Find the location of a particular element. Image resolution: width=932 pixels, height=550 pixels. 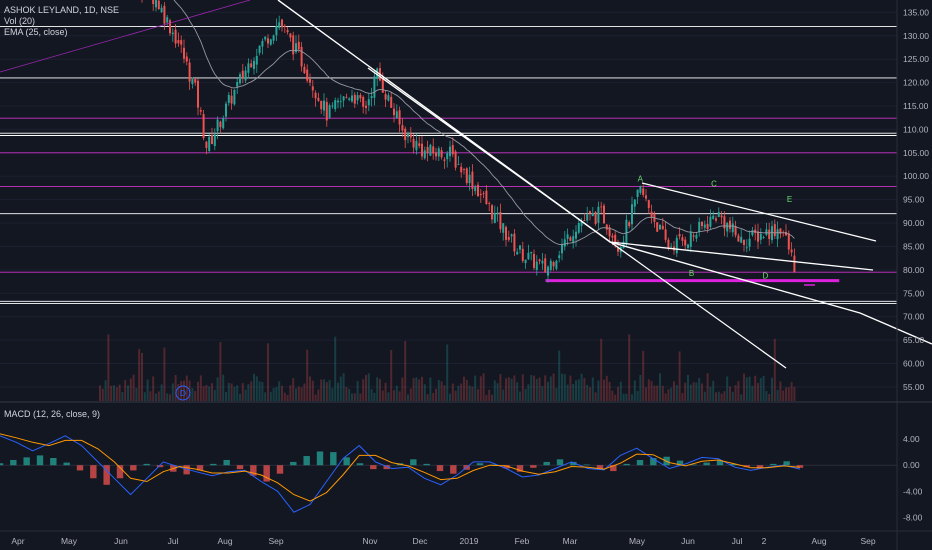

time-tick-label: 2019 is located at coordinates (469, 541).